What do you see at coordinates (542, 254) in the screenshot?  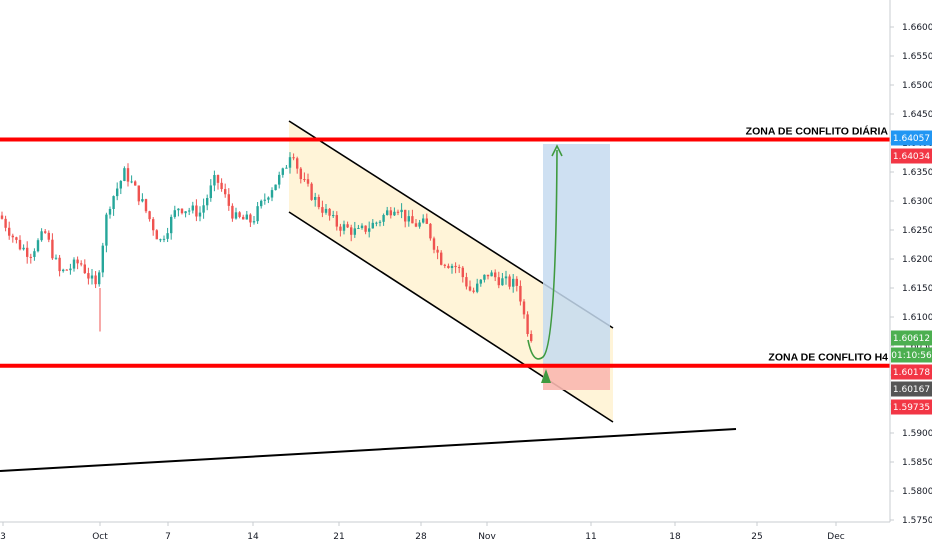 I see `projection-curve` at bounding box center [542, 254].